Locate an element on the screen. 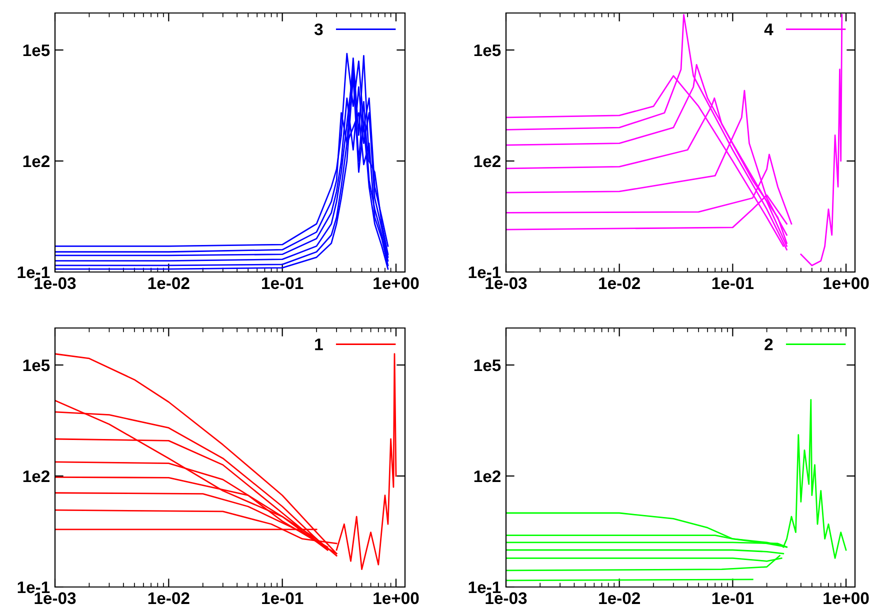 The width and height of the screenshot is (874, 616). legend-label: 1 is located at coordinates (319, 344).